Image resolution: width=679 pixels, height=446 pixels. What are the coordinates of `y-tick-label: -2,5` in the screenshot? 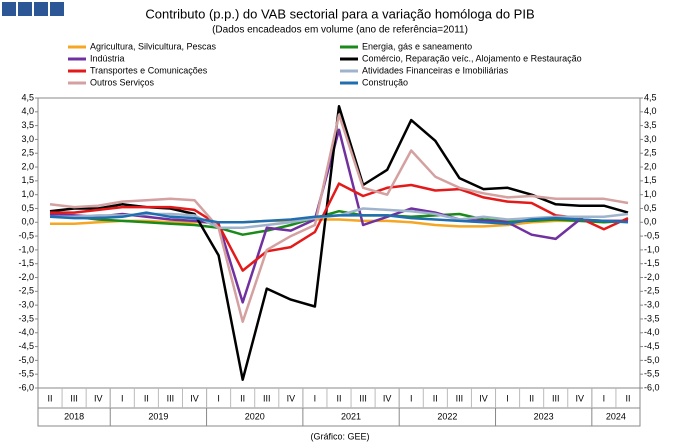 It's located at (26, 291).